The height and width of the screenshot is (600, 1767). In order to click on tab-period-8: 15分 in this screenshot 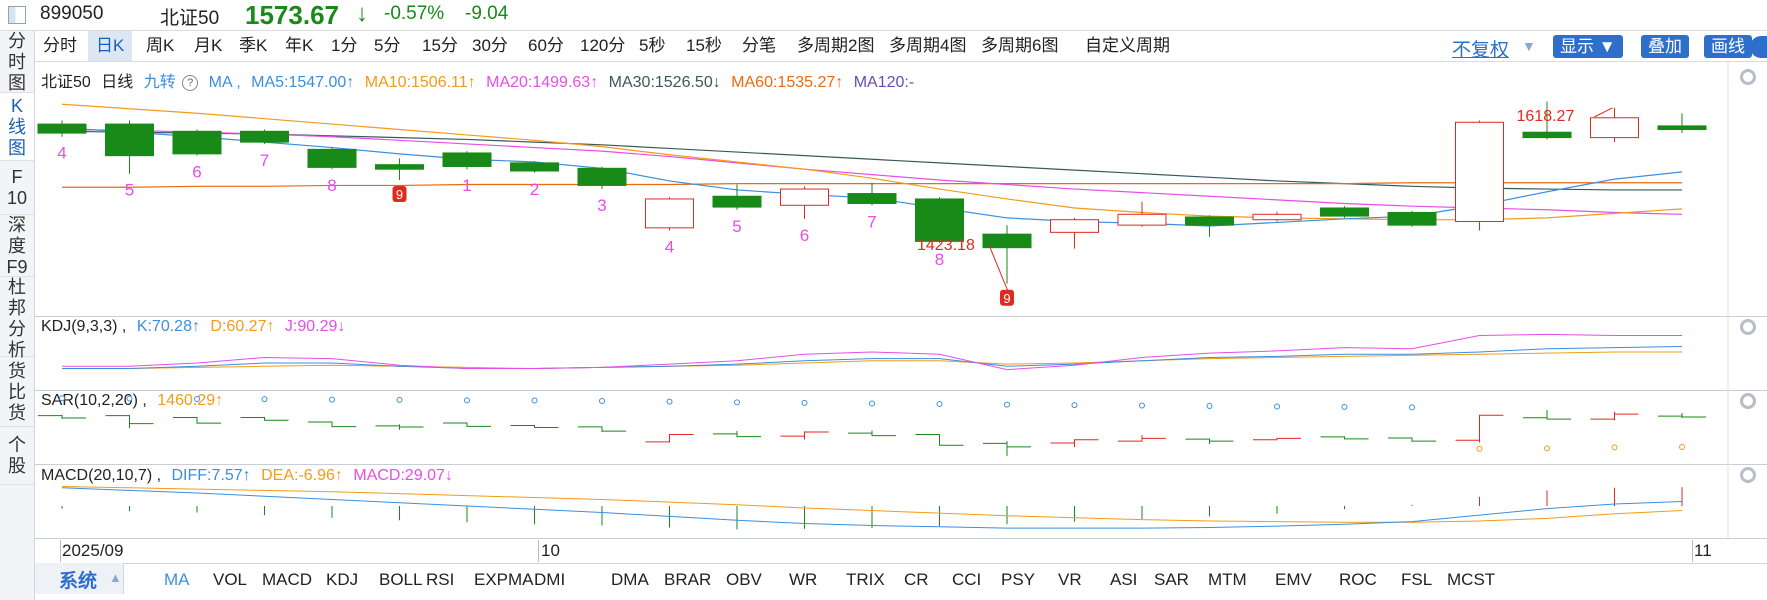, I will do `click(440, 45)`.